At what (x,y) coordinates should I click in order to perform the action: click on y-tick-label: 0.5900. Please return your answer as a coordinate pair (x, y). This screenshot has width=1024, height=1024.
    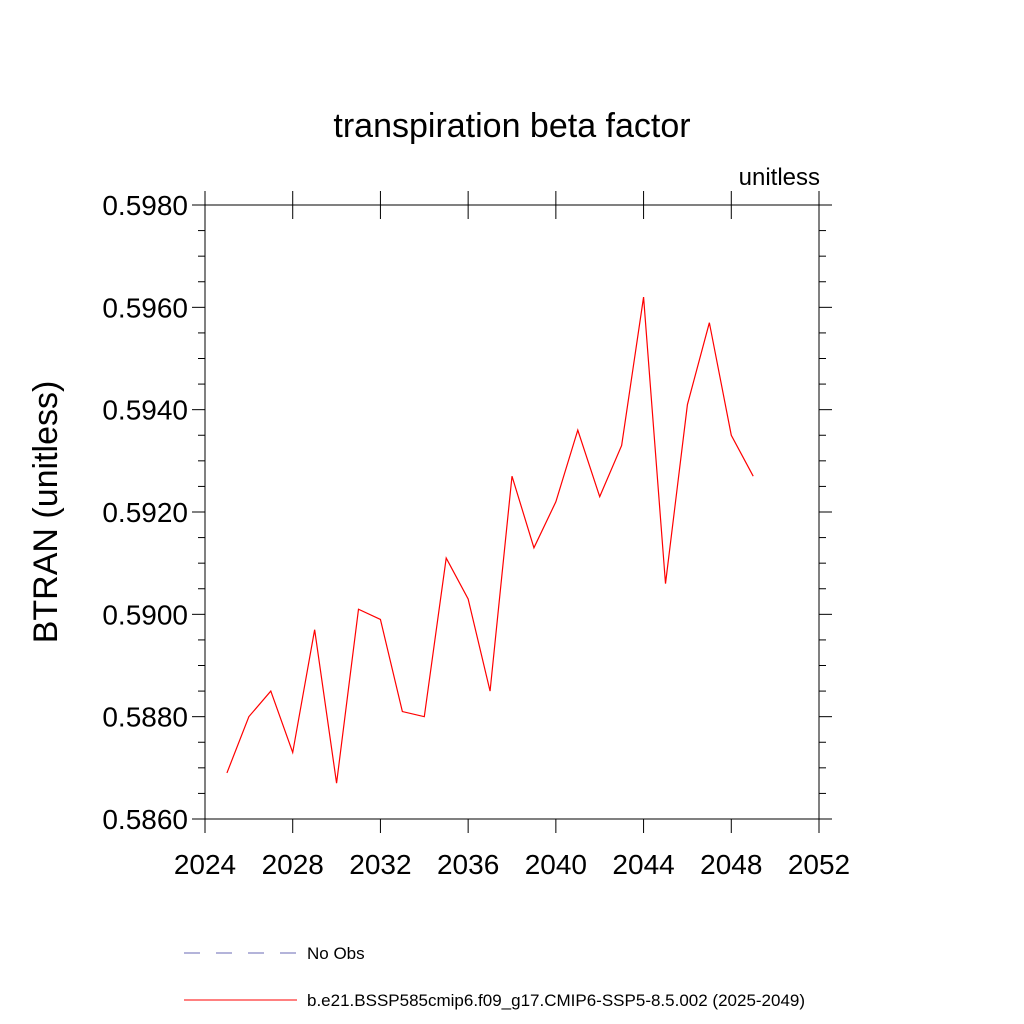
    Looking at the image, I should click on (145, 614).